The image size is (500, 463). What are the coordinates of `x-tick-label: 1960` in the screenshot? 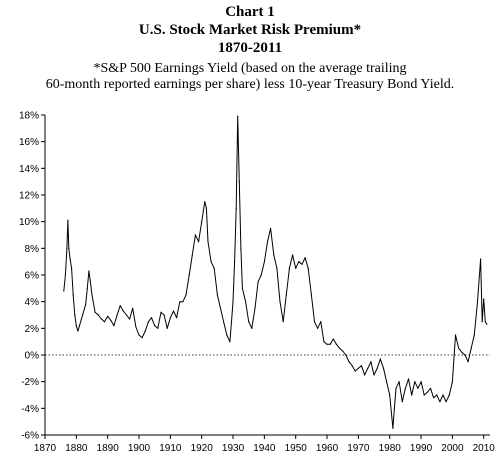 It's located at (327, 448).